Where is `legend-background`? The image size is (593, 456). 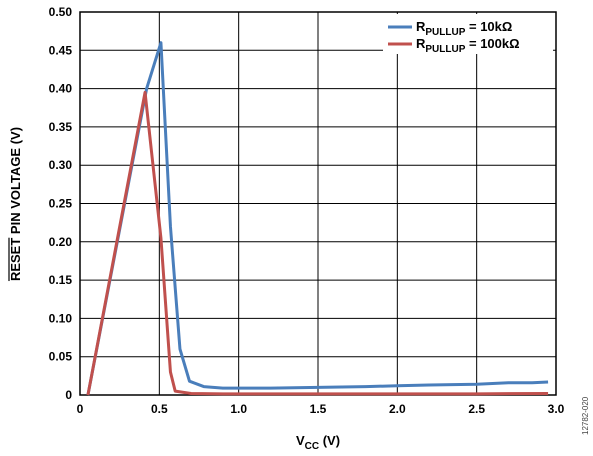
legend-background is located at coordinates (468, 34).